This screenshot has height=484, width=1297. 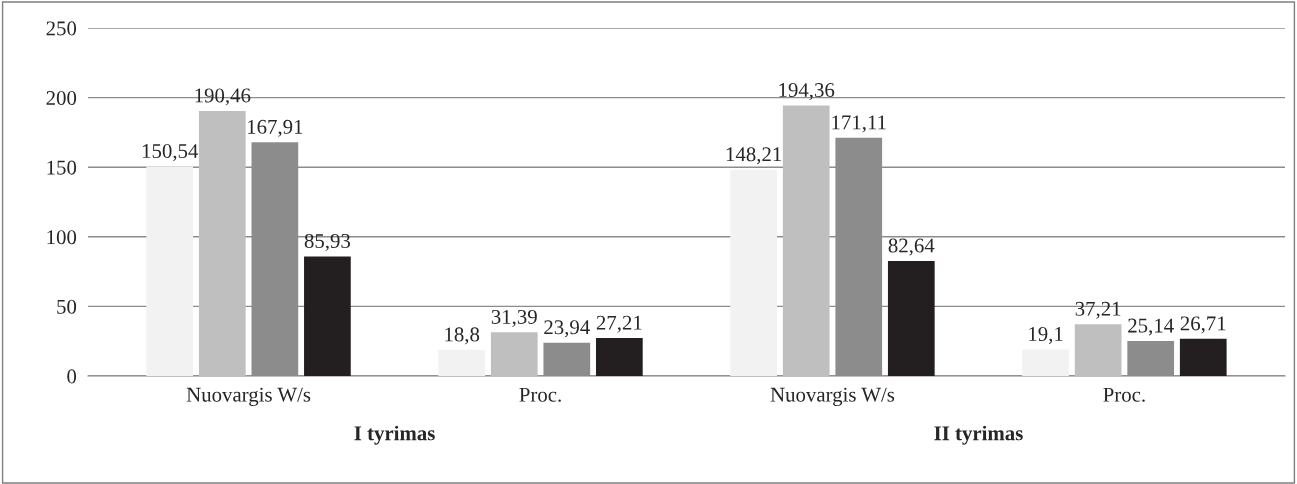 I want to click on y-tick-label: 200, so click(x=61, y=98).